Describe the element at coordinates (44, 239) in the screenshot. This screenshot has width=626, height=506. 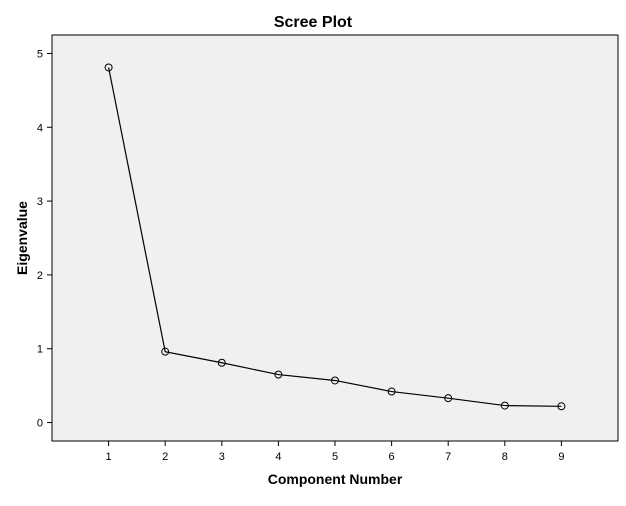
I see `y-axis-ticks: 0 1 2 3 4 5` at that location.